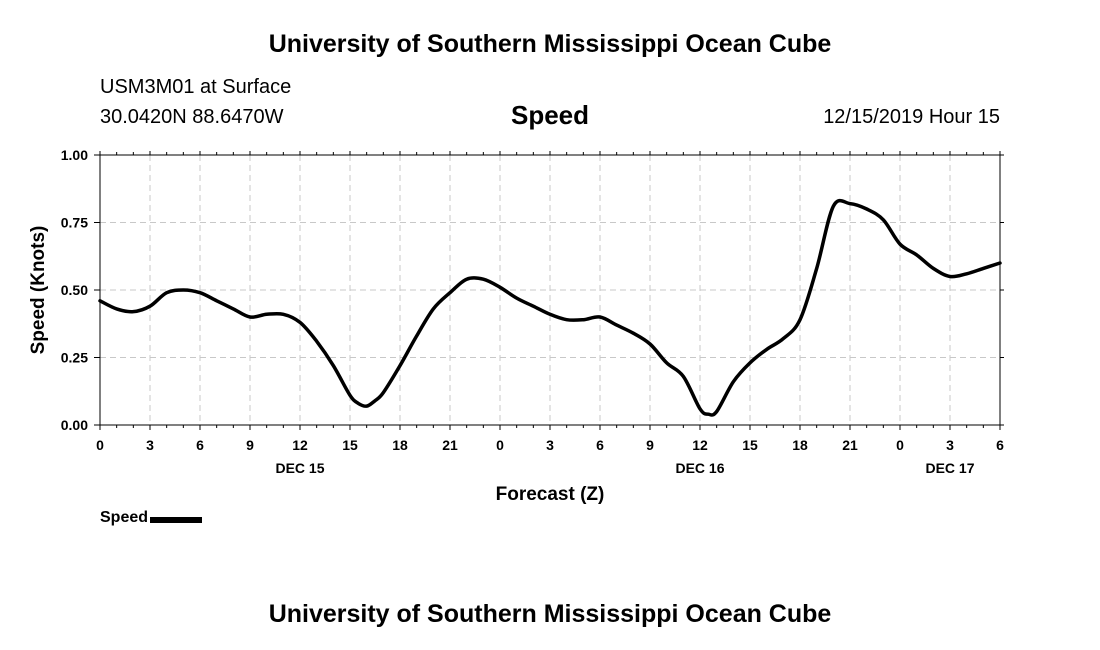  Describe the element at coordinates (74, 425) in the screenshot. I see `y-tick-label: 0.00` at that location.